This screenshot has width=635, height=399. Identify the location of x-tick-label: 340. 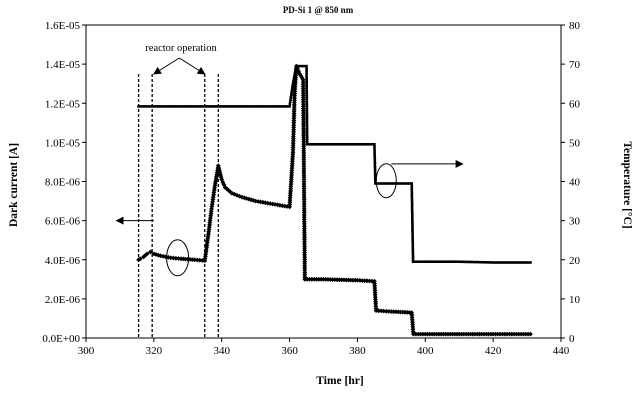
(221, 351).